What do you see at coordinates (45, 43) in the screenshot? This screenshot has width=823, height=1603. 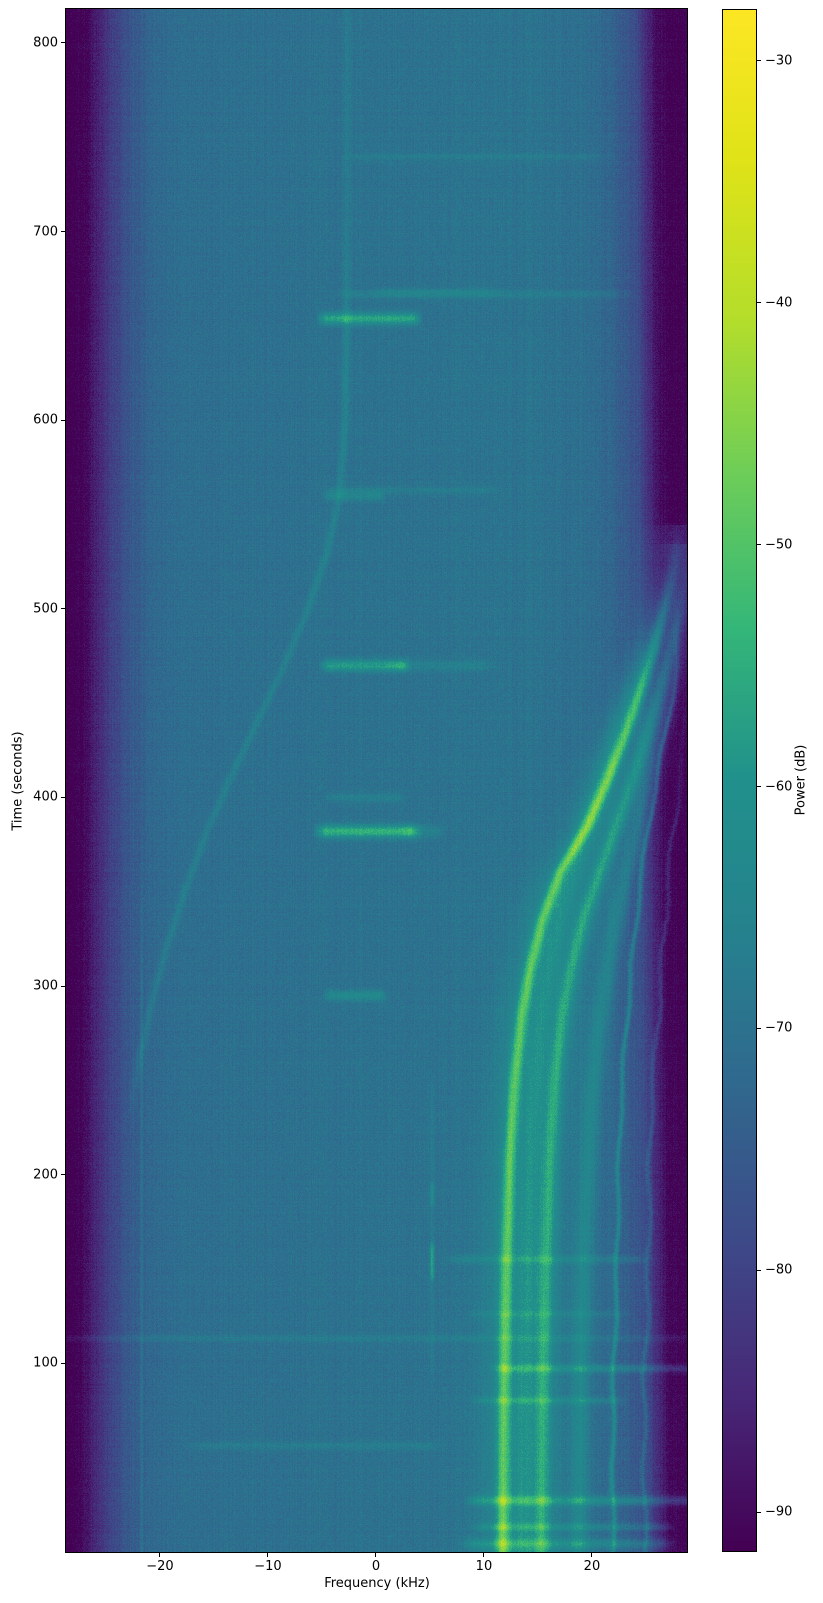 I see `y-tick-label: 800` at bounding box center [45, 43].